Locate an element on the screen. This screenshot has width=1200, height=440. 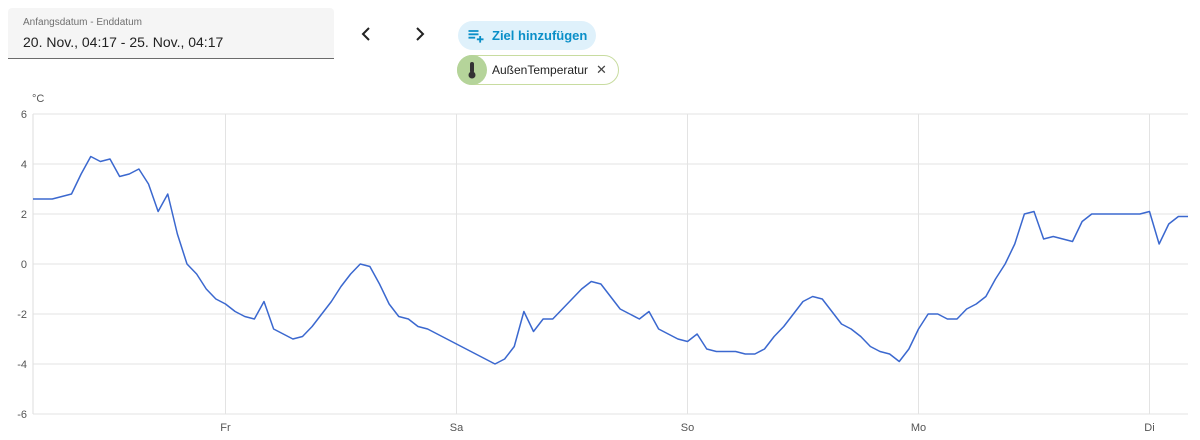
y-tick-label: -2 is located at coordinates (22, 315).